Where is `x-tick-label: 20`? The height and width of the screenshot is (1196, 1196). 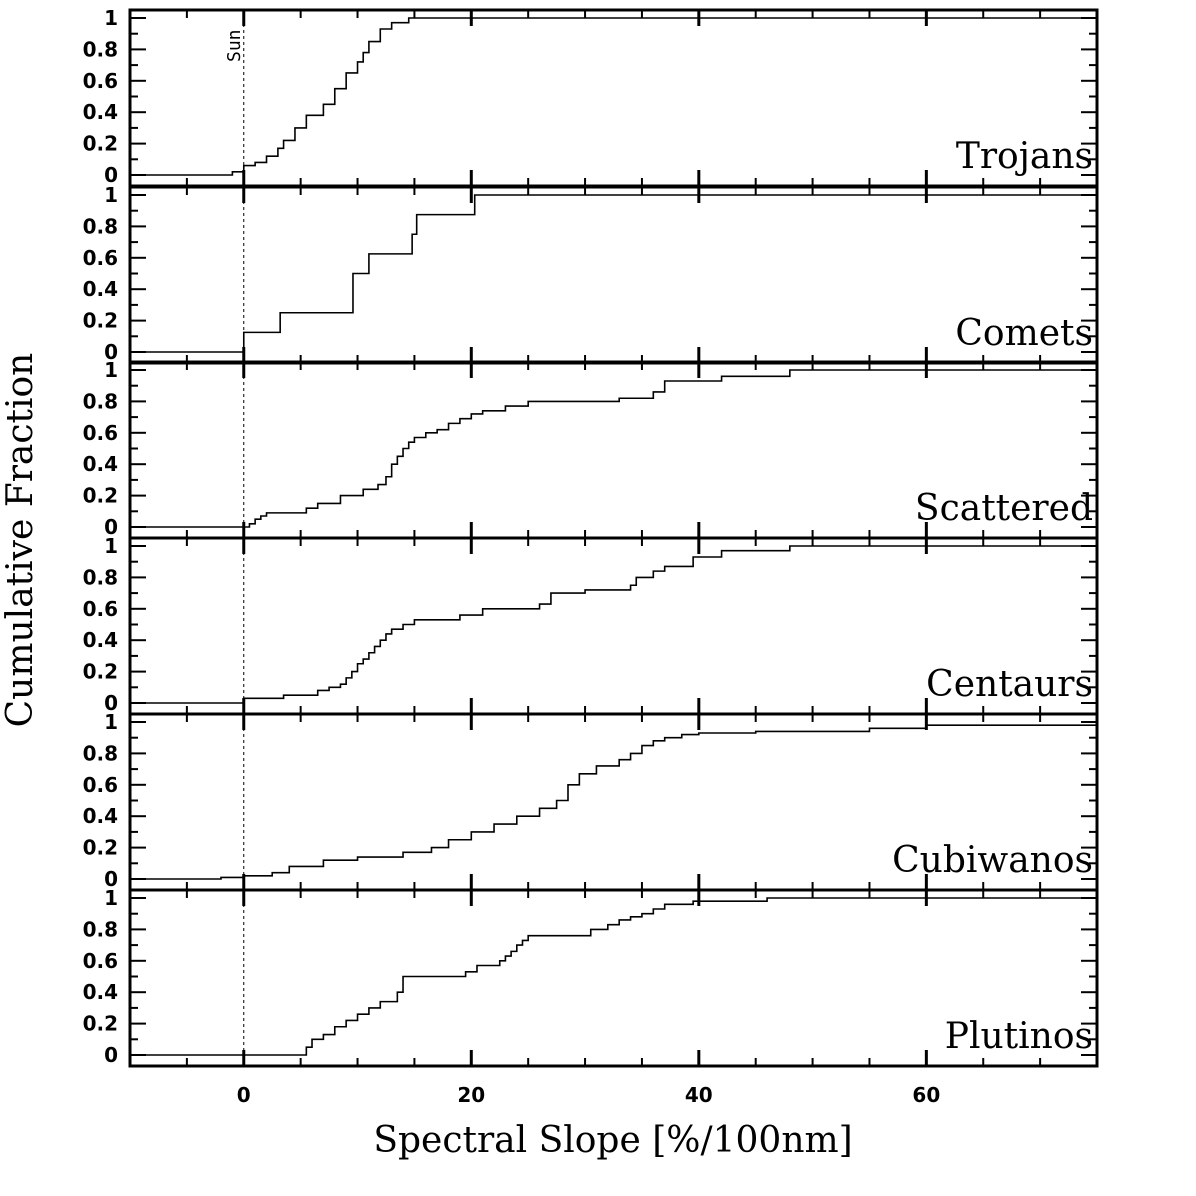
x-tick-label: 20 is located at coordinates (471, 1095).